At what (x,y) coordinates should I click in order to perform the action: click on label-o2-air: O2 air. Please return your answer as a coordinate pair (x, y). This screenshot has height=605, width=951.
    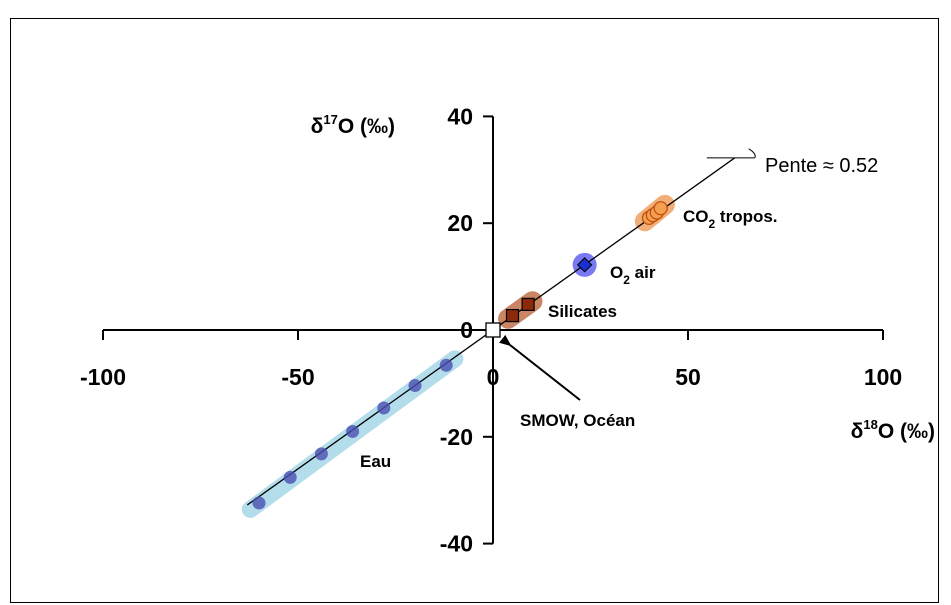
    Looking at the image, I should click on (633, 275).